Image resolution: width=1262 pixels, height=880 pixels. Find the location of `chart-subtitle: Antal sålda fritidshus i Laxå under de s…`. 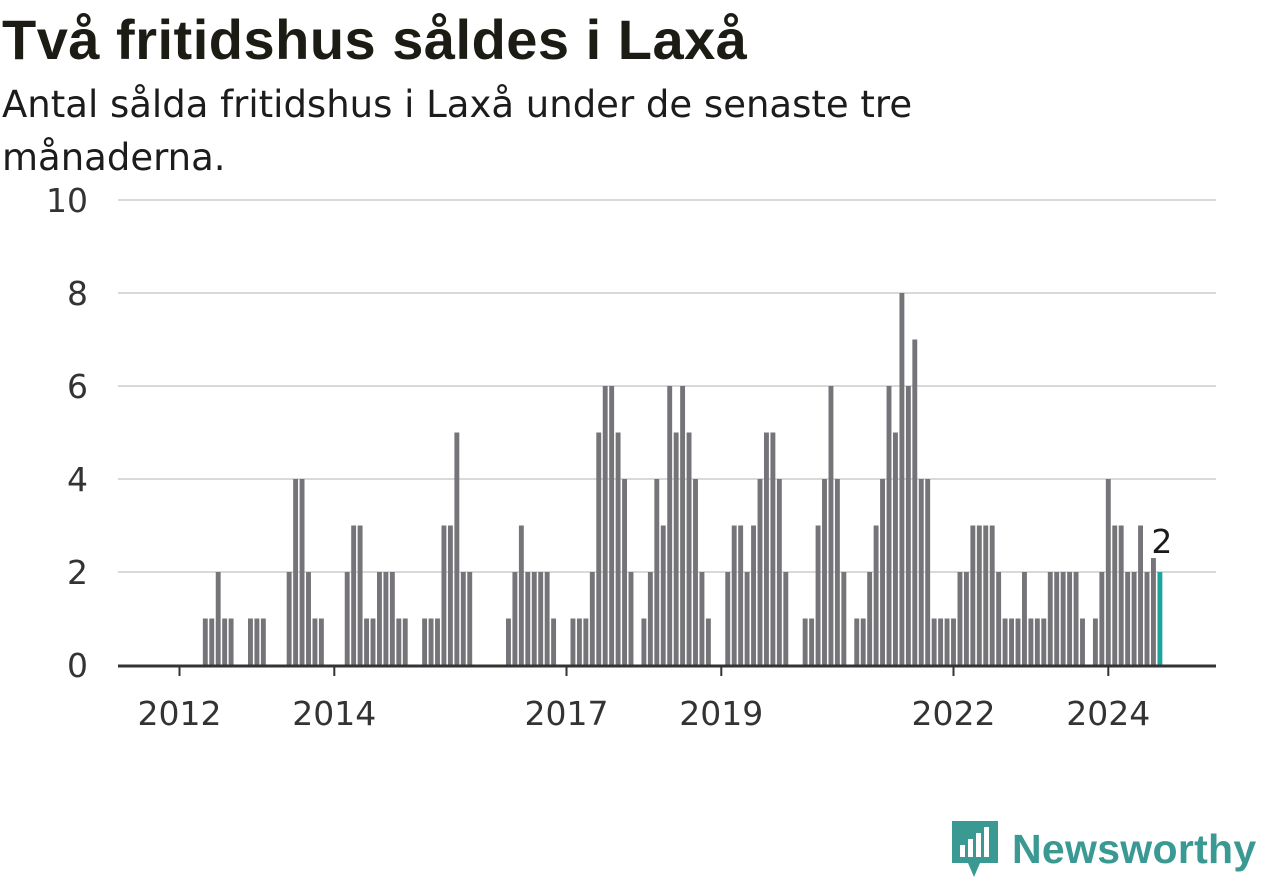

chart-subtitle: Antal sålda fritidshus i Laxå under de s… is located at coordinates (457, 131).